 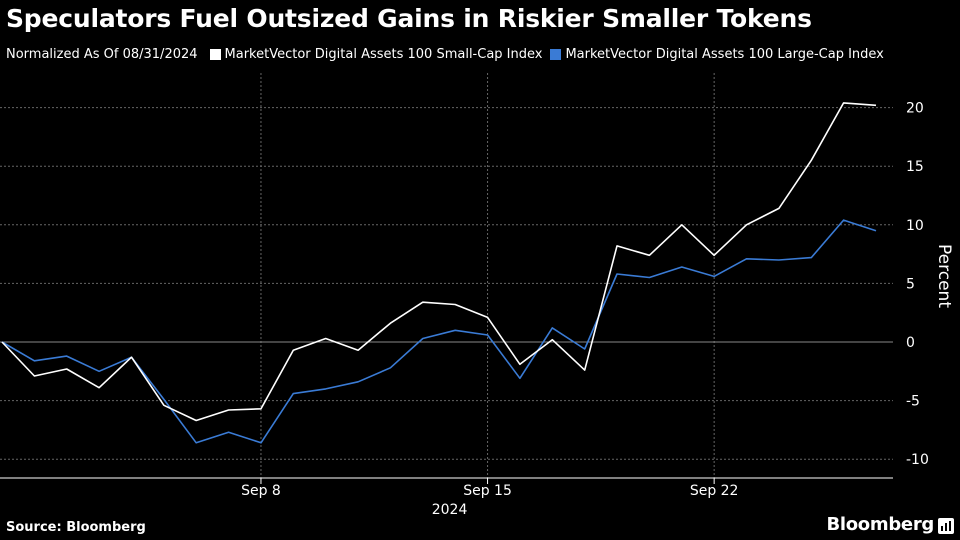 I want to click on x-tick-label: Sep 15, so click(x=487, y=491).